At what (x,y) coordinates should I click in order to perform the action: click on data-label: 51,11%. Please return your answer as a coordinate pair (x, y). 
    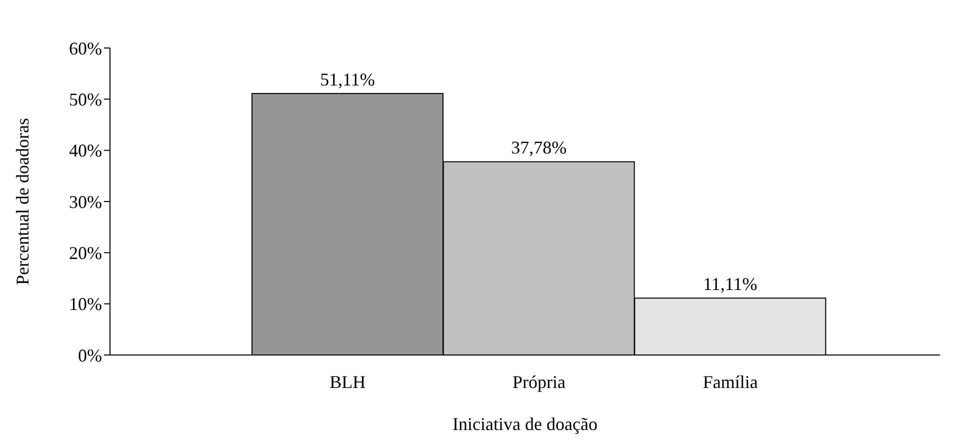
    Looking at the image, I should click on (347, 79).